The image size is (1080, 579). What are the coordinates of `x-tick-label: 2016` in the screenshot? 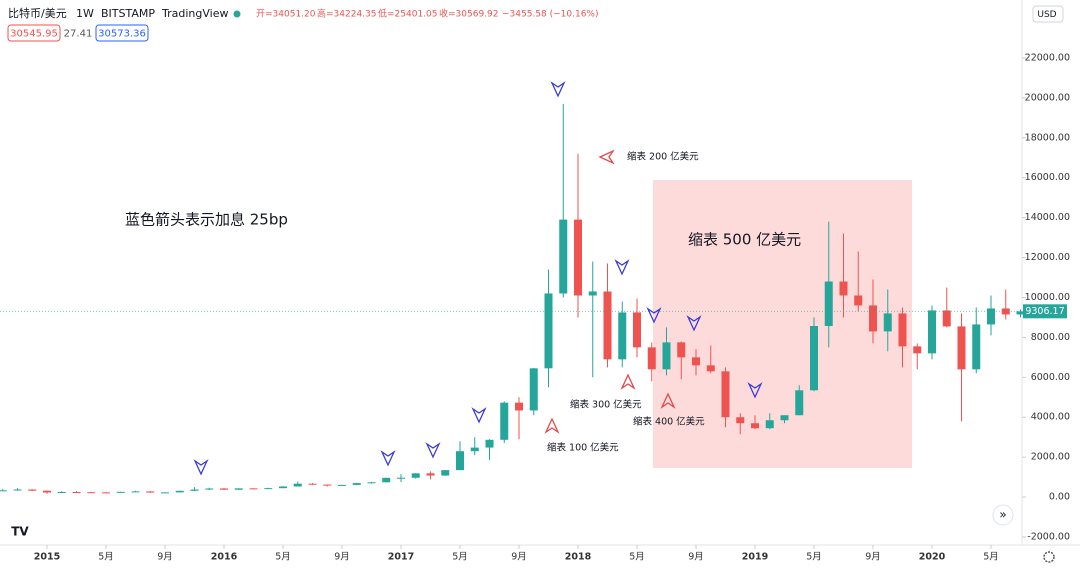 It's located at (224, 557).